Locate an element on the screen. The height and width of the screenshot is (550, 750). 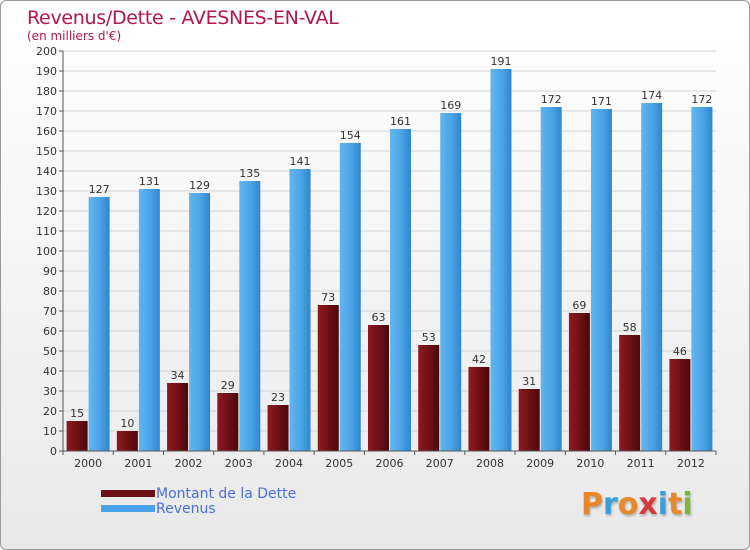
x-tick-label: 2010 is located at coordinates (590, 463).